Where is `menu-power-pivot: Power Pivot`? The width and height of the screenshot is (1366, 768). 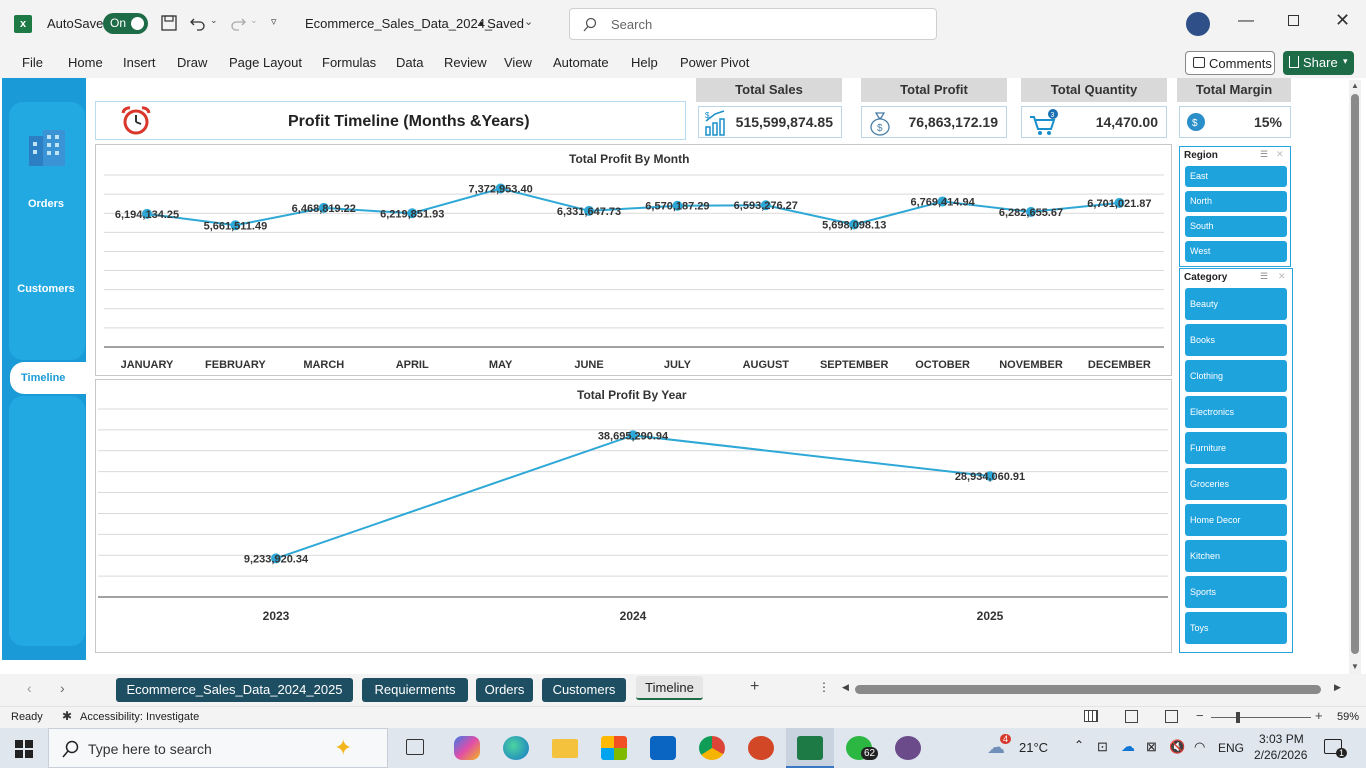
menu-power-pivot: Power Pivot is located at coordinates (715, 62).